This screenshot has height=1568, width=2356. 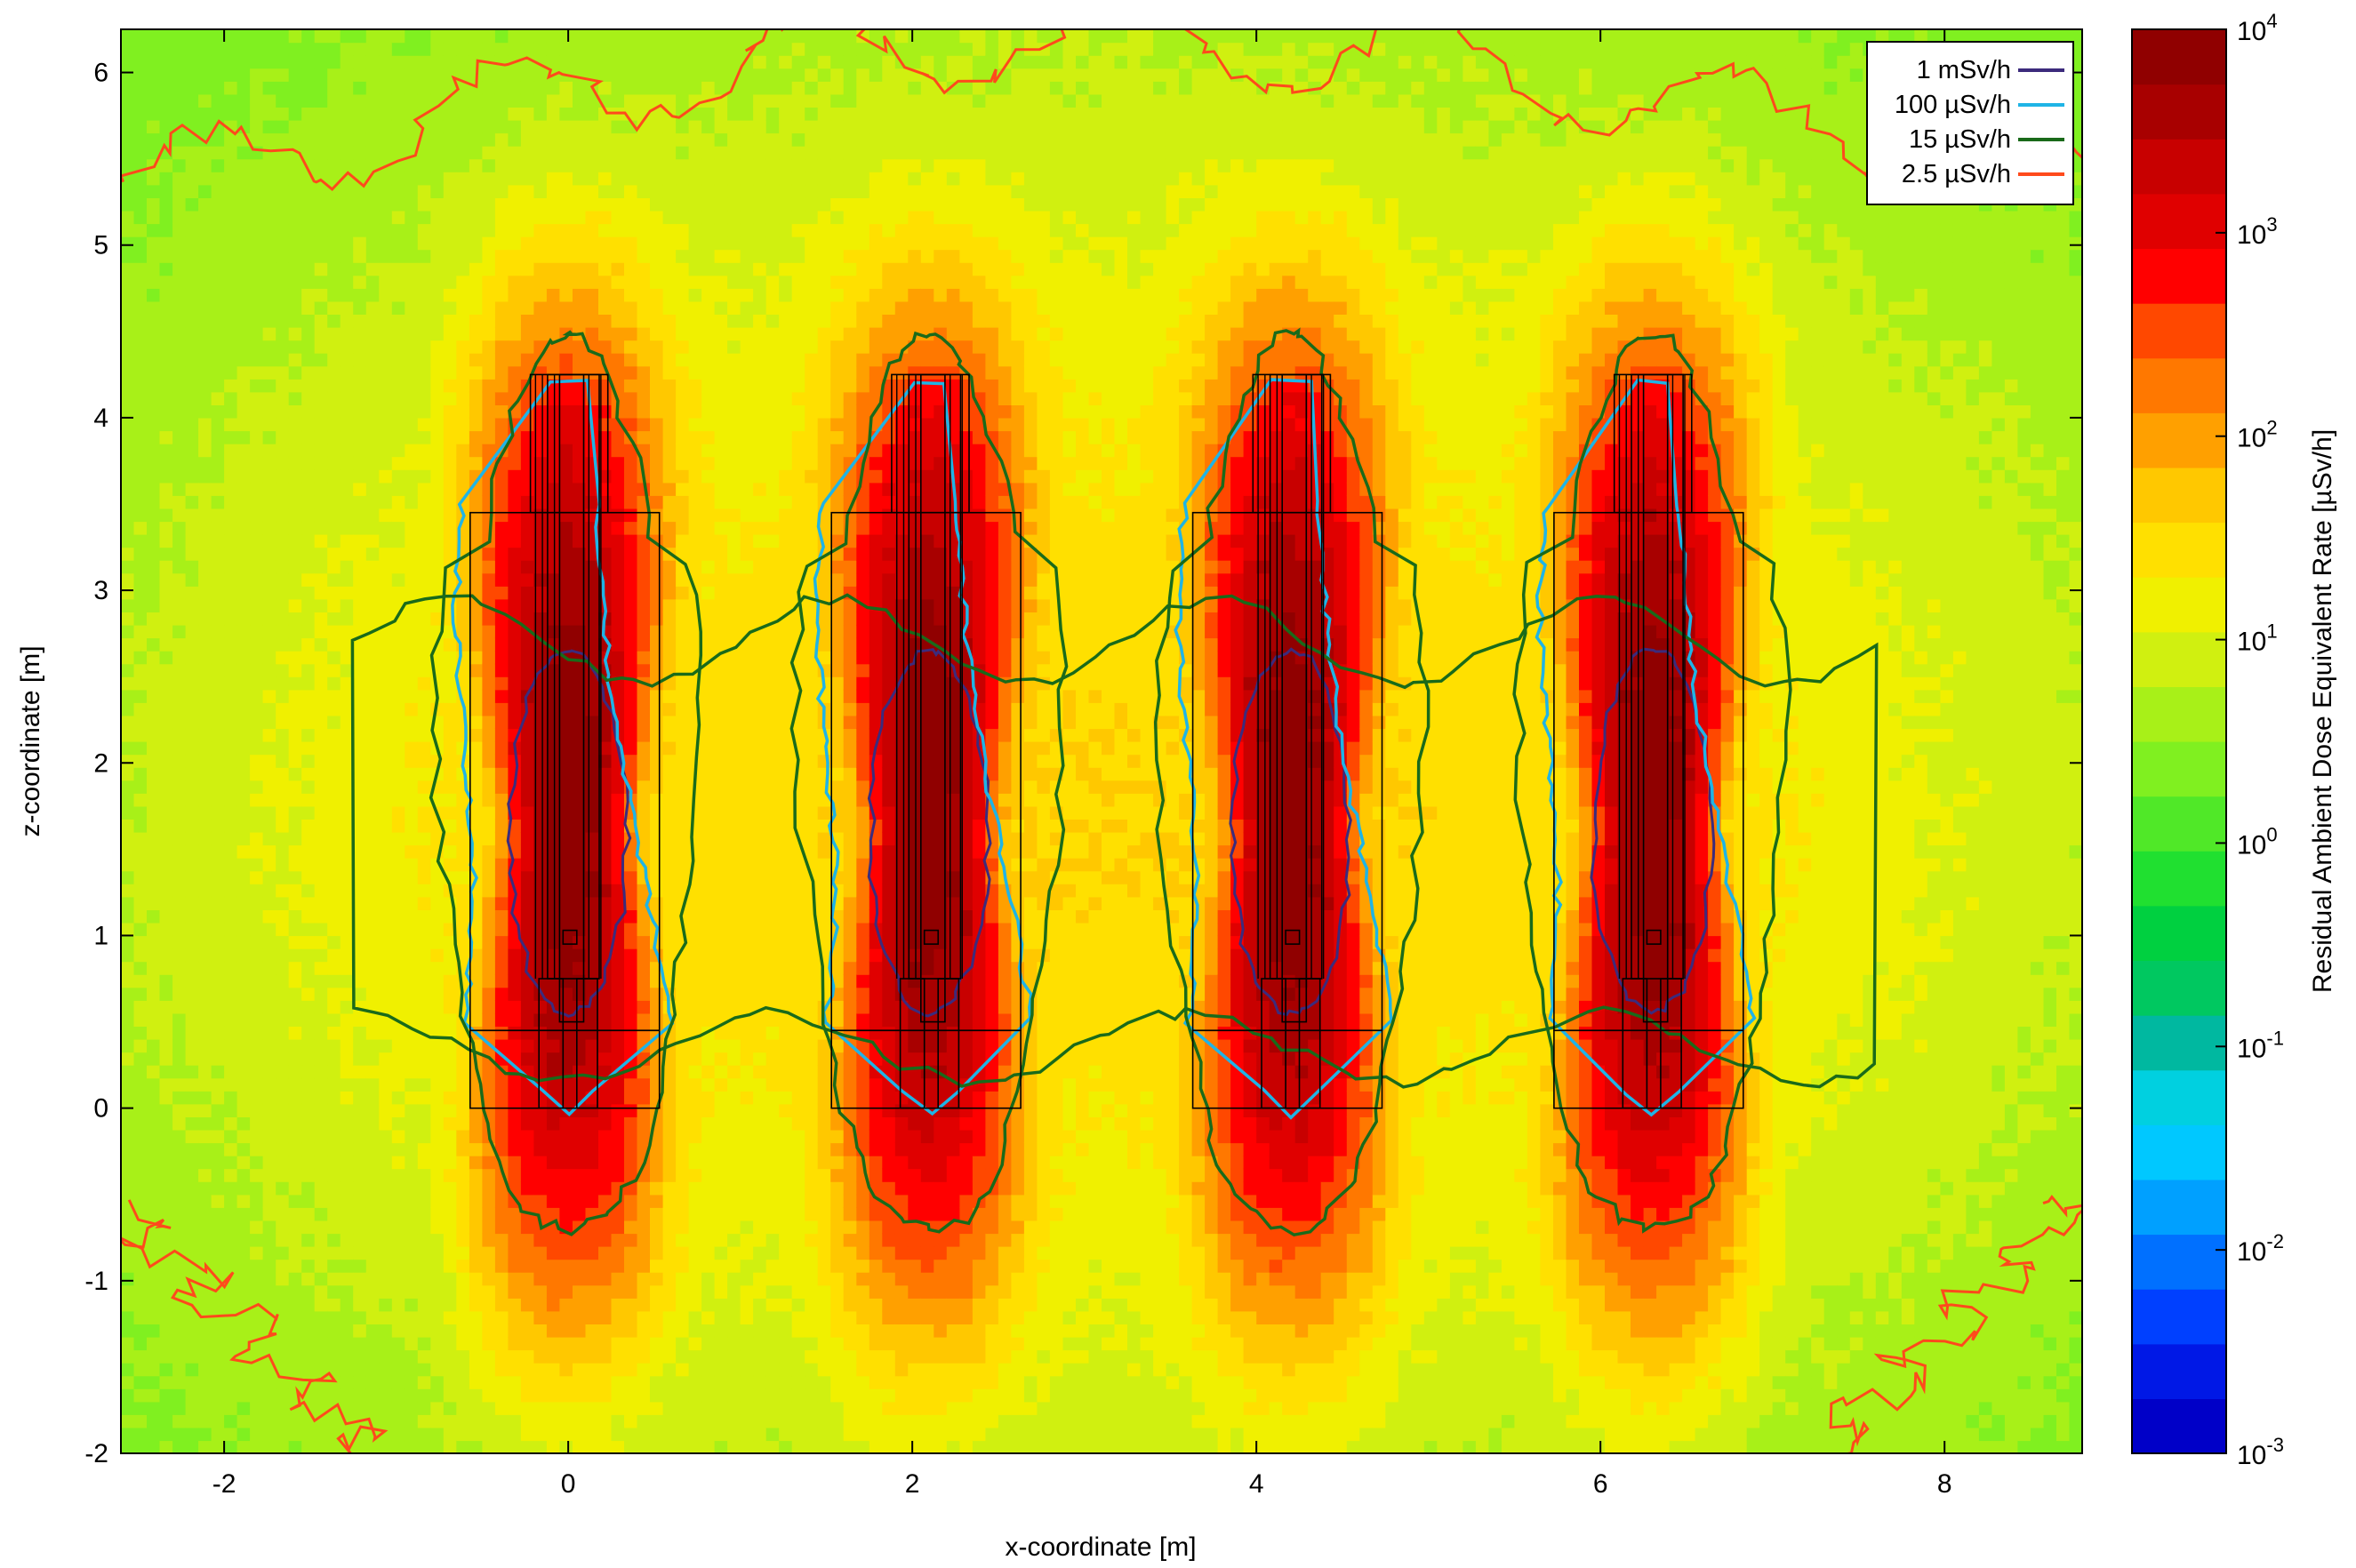 What do you see at coordinates (1256, 1484) in the screenshot?
I see `x-tick-label: 4` at bounding box center [1256, 1484].